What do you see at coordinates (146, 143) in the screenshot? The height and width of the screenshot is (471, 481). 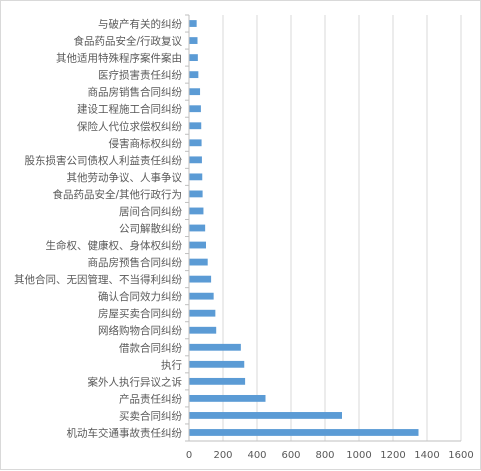 I see `category-label: 侵害商标权纠纷` at bounding box center [146, 143].